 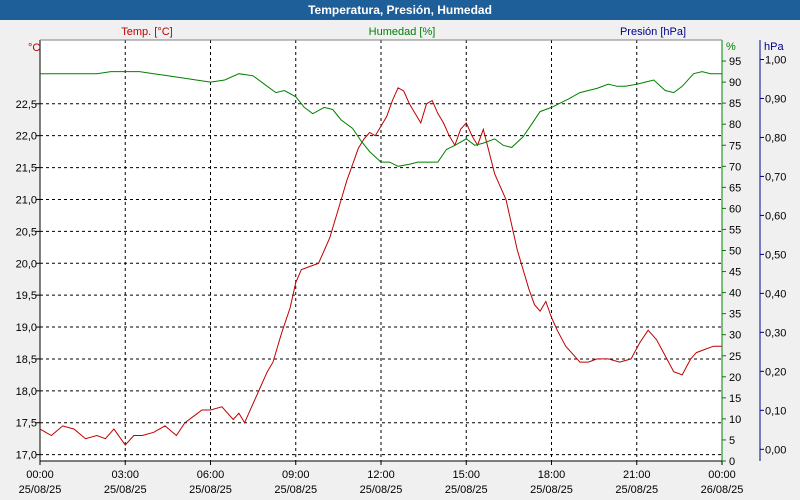 What do you see at coordinates (211, 475) in the screenshot?
I see `time-tick-label: 06:00` at bounding box center [211, 475].